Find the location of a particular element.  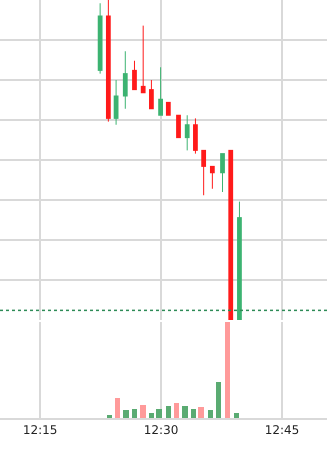

x-tick-label: 12:30 is located at coordinates (161, 430).